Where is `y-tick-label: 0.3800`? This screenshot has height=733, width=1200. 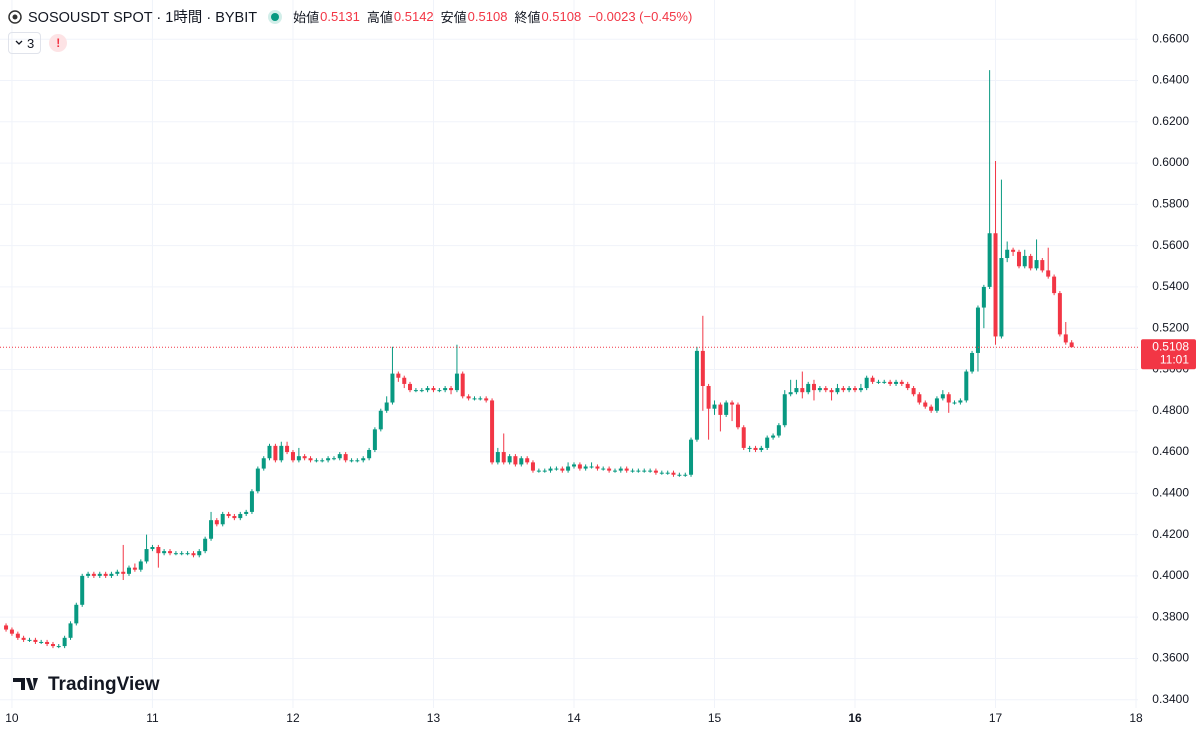 y-tick-label: 0.3800 is located at coordinates (1170, 616).